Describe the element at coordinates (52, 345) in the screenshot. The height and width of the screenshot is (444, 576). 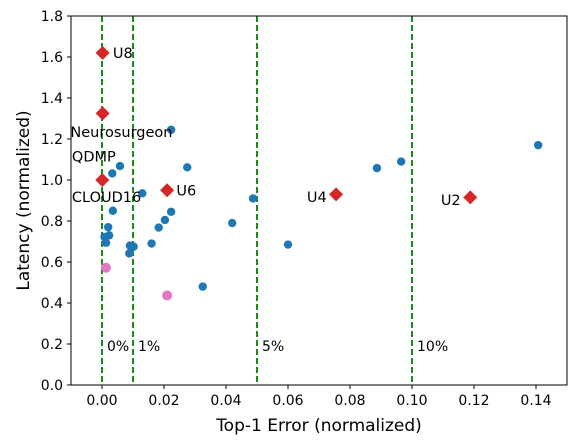
I see `y-tick-label: 0.2` at that location.